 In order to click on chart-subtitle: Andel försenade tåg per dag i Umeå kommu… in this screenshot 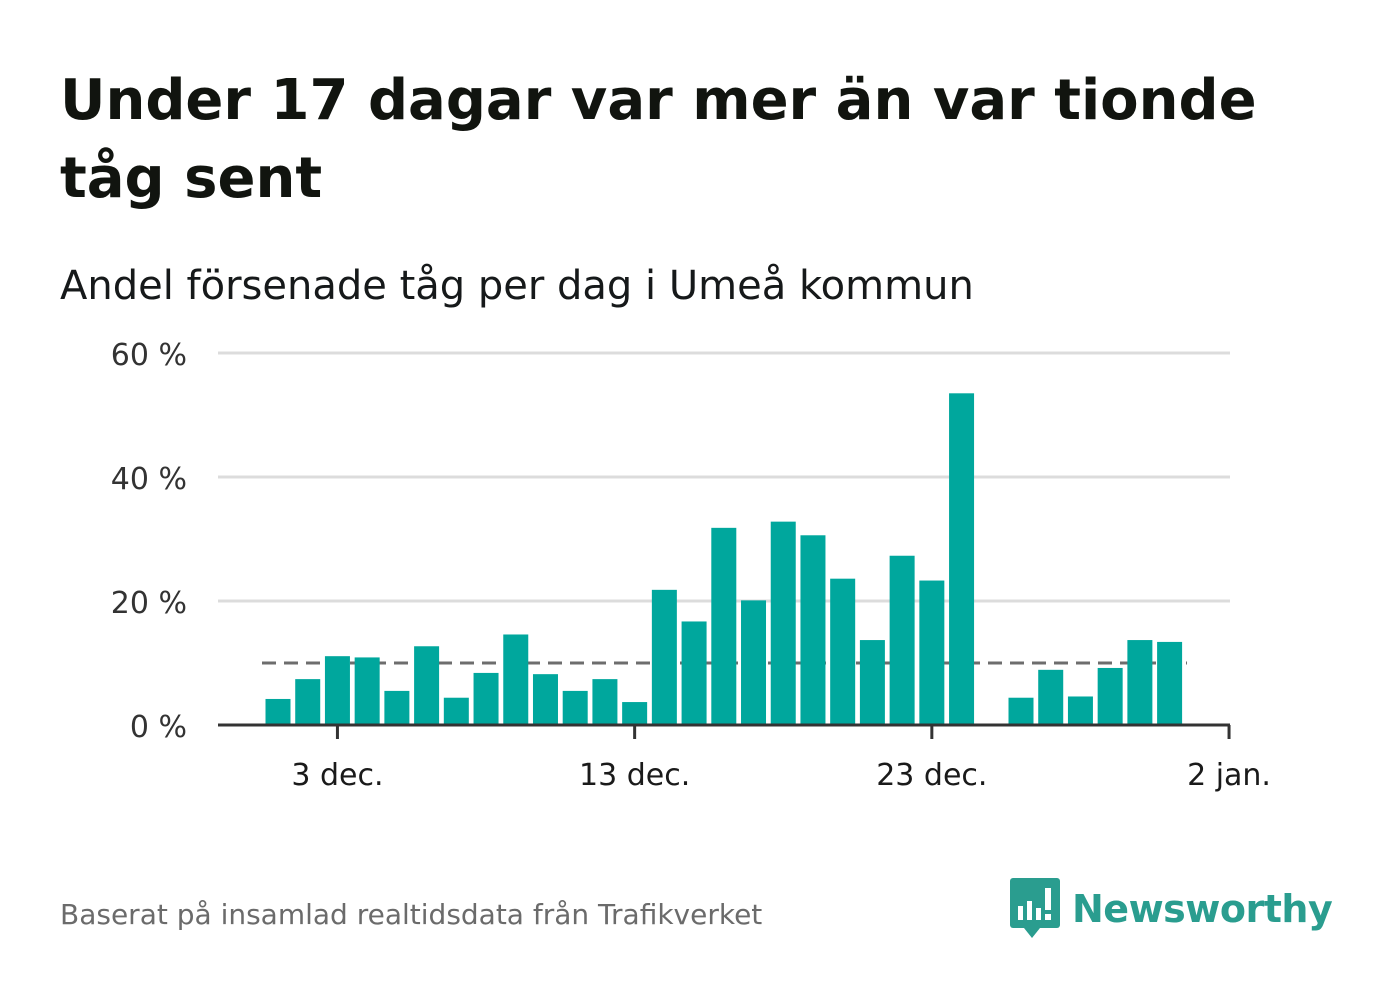, I will do `click(517, 286)`.